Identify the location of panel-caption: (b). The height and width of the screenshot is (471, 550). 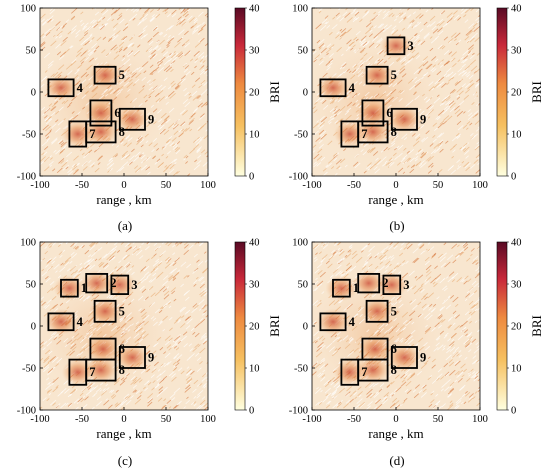
(396, 225).